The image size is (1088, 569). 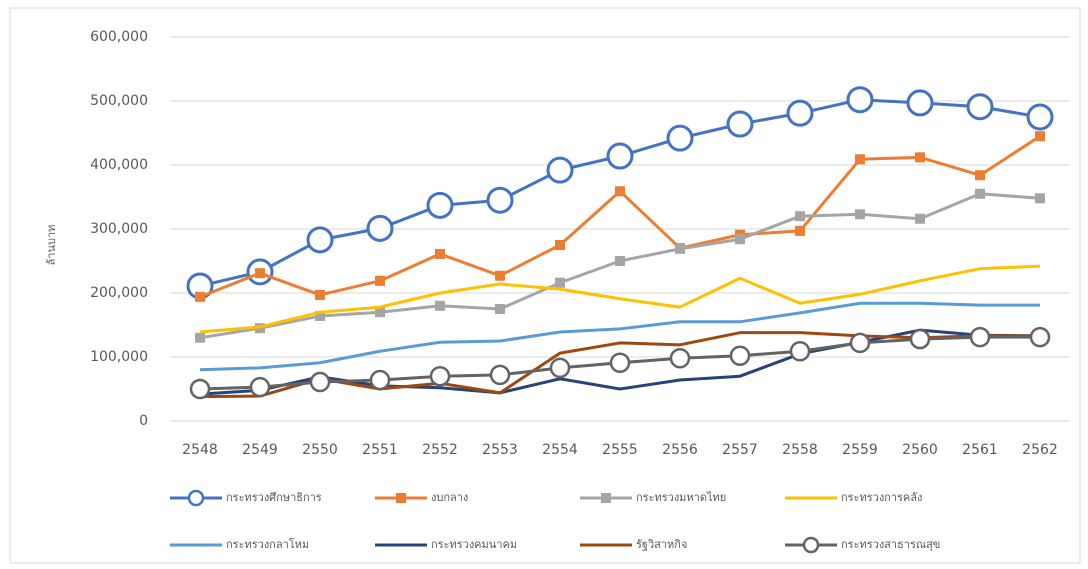 What do you see at coordinates (320, 450) in the screenshot?
I see `x-tick-label: 2550` at bounding box center [320, 450].